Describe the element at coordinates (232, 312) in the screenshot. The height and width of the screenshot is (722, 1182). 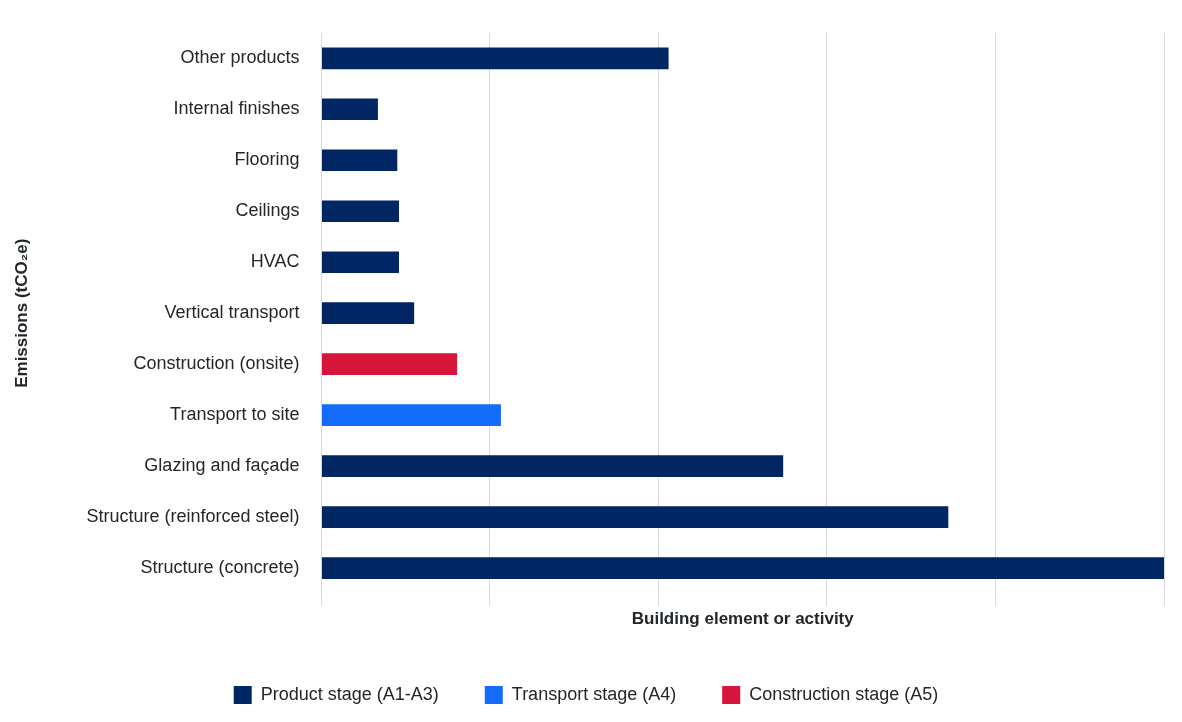
I see `y-tick-label: Vertical transport` at that location.